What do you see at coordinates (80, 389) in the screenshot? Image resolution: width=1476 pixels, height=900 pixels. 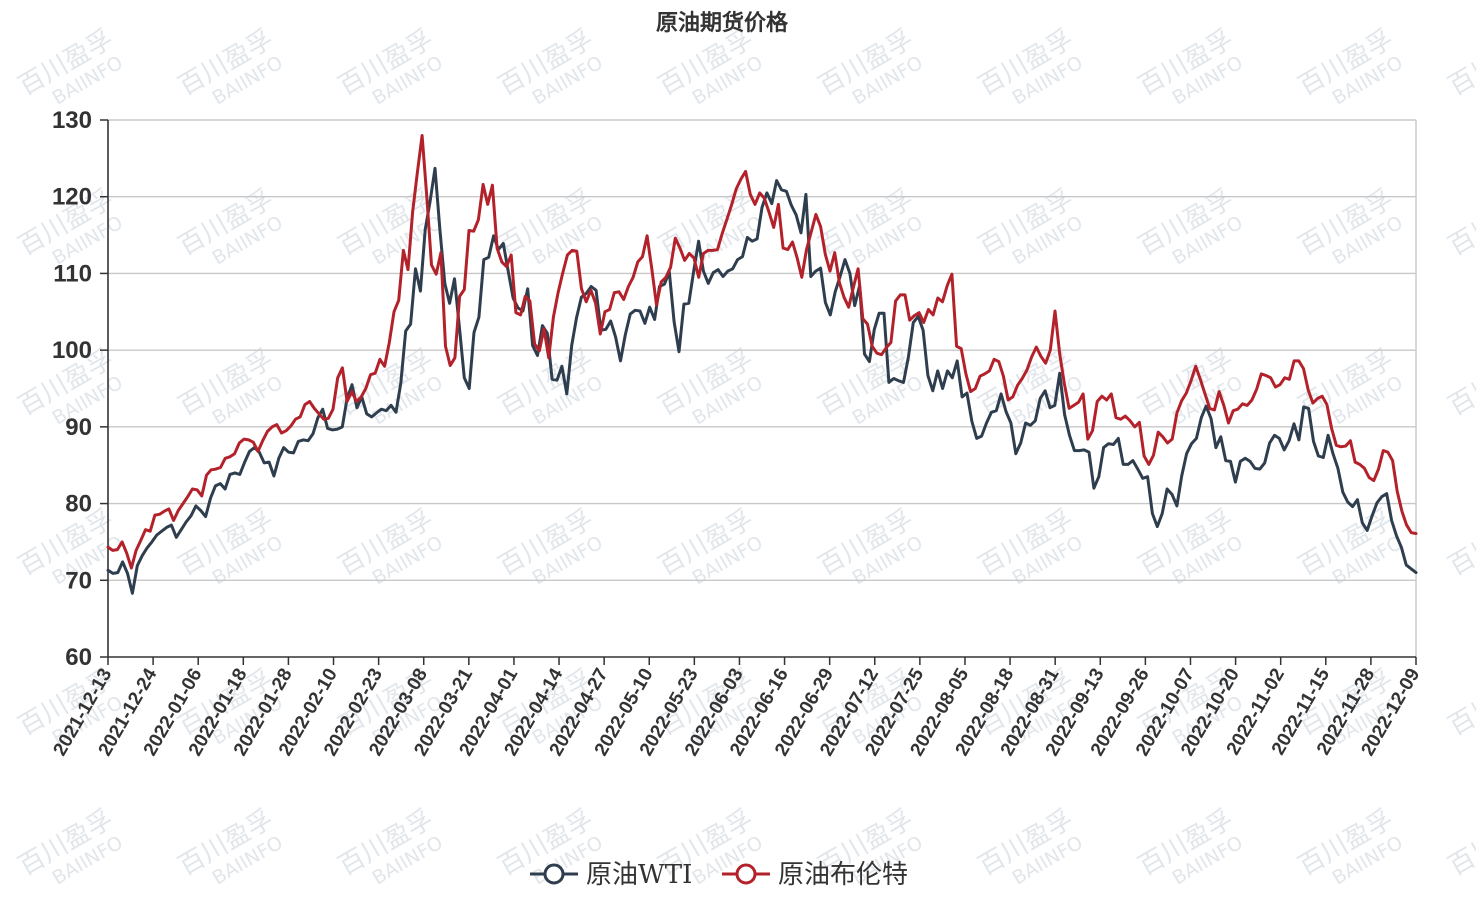 I see `y-axis: 60 70 80 90 100 110 120 130` at bounding box center [80, 389].